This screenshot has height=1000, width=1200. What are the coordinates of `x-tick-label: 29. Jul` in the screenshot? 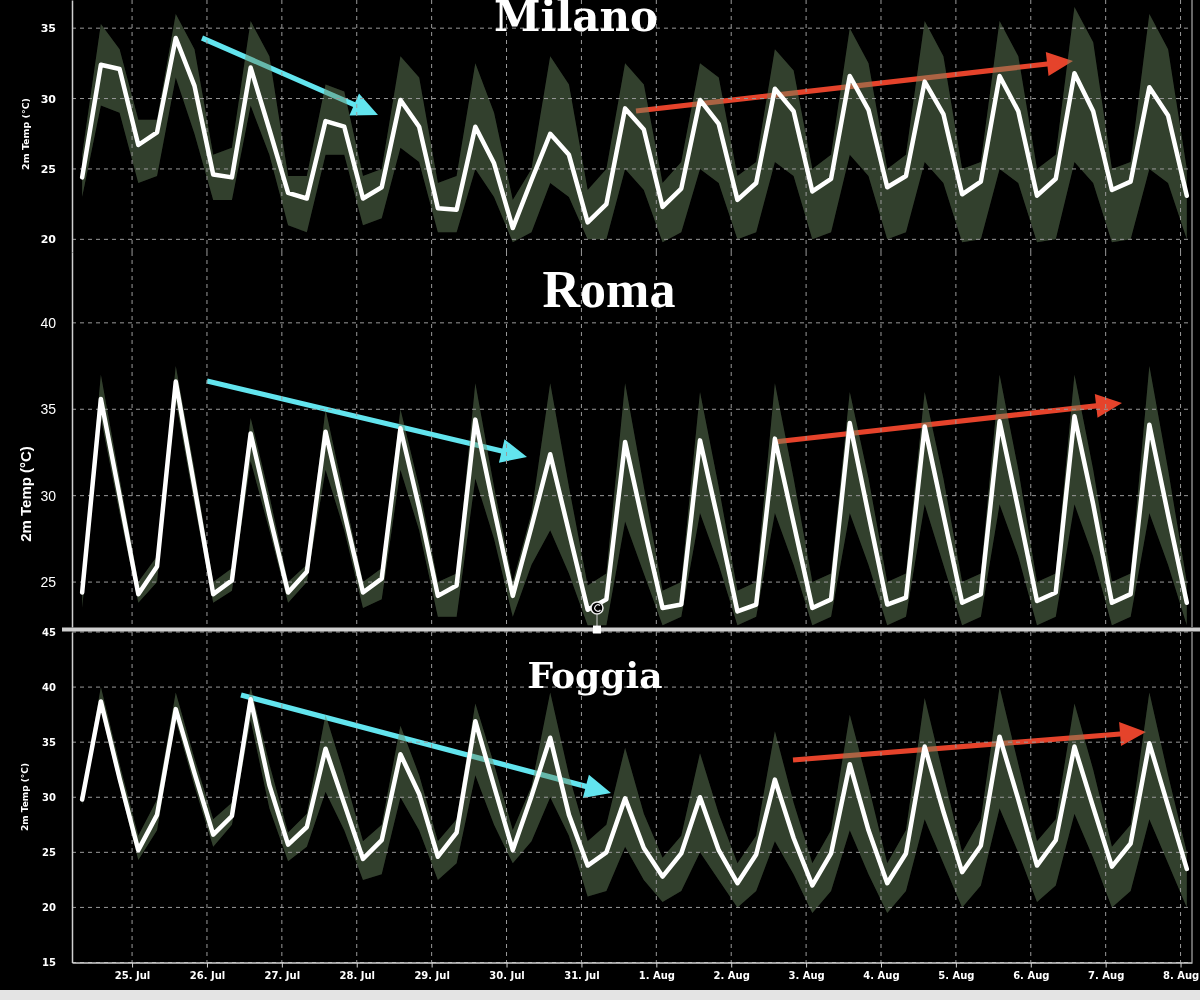 It's located at (432, 975).